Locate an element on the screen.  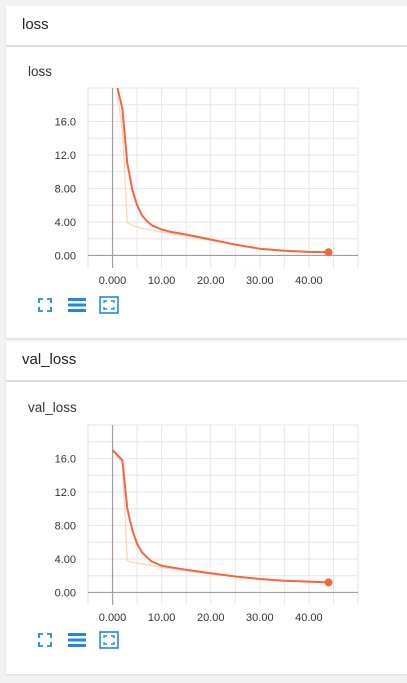
run-group-header-loss: loss is located at coordinates (206, 26).